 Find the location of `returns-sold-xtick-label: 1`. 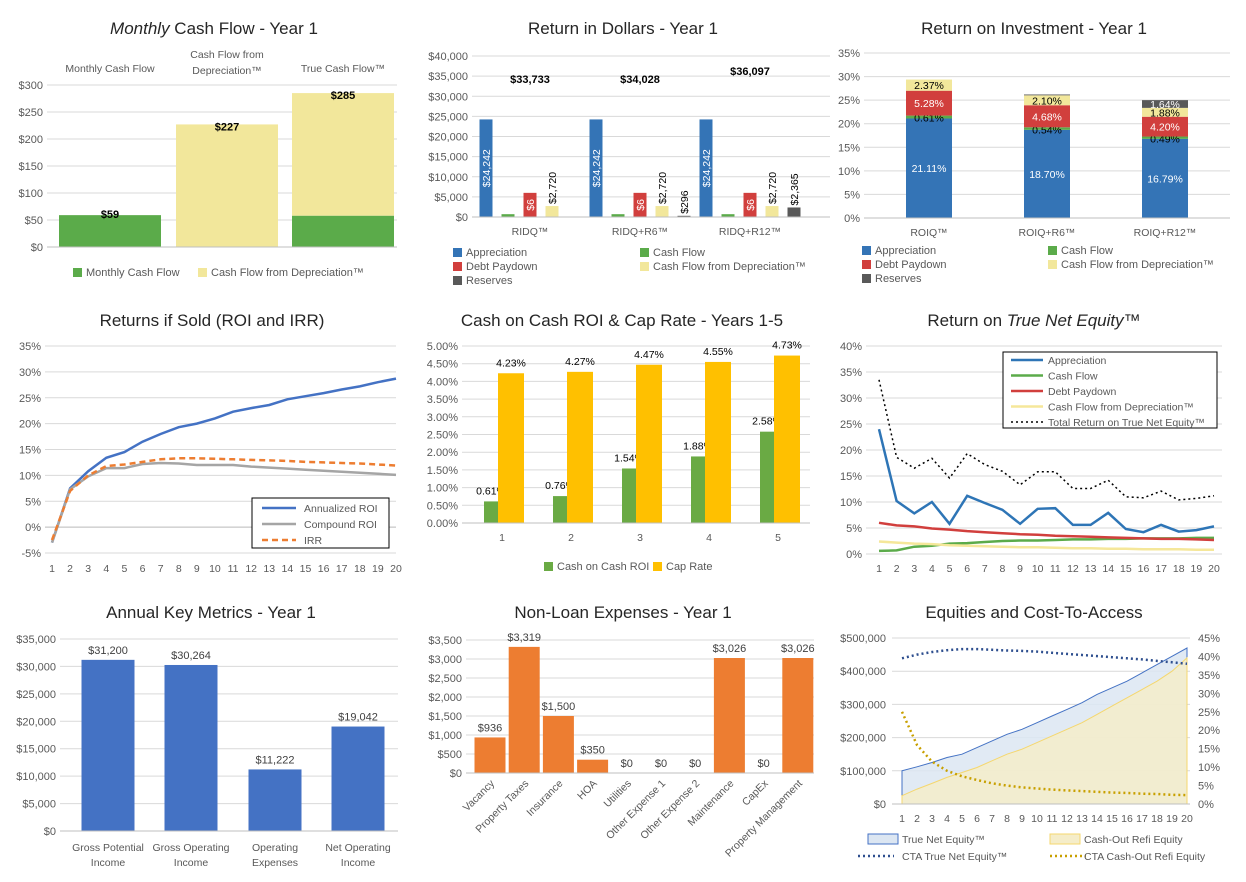

returns-sold-xtick-label: 1 is located at coordinates (52, 569).